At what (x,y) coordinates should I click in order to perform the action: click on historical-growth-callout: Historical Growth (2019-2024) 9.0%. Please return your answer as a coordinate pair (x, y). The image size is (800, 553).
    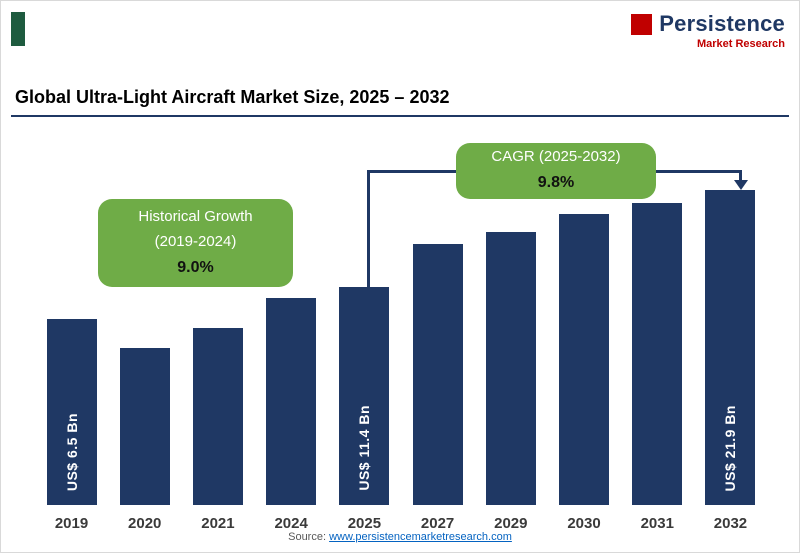
    Looking at the image, I should click on (195, 243).